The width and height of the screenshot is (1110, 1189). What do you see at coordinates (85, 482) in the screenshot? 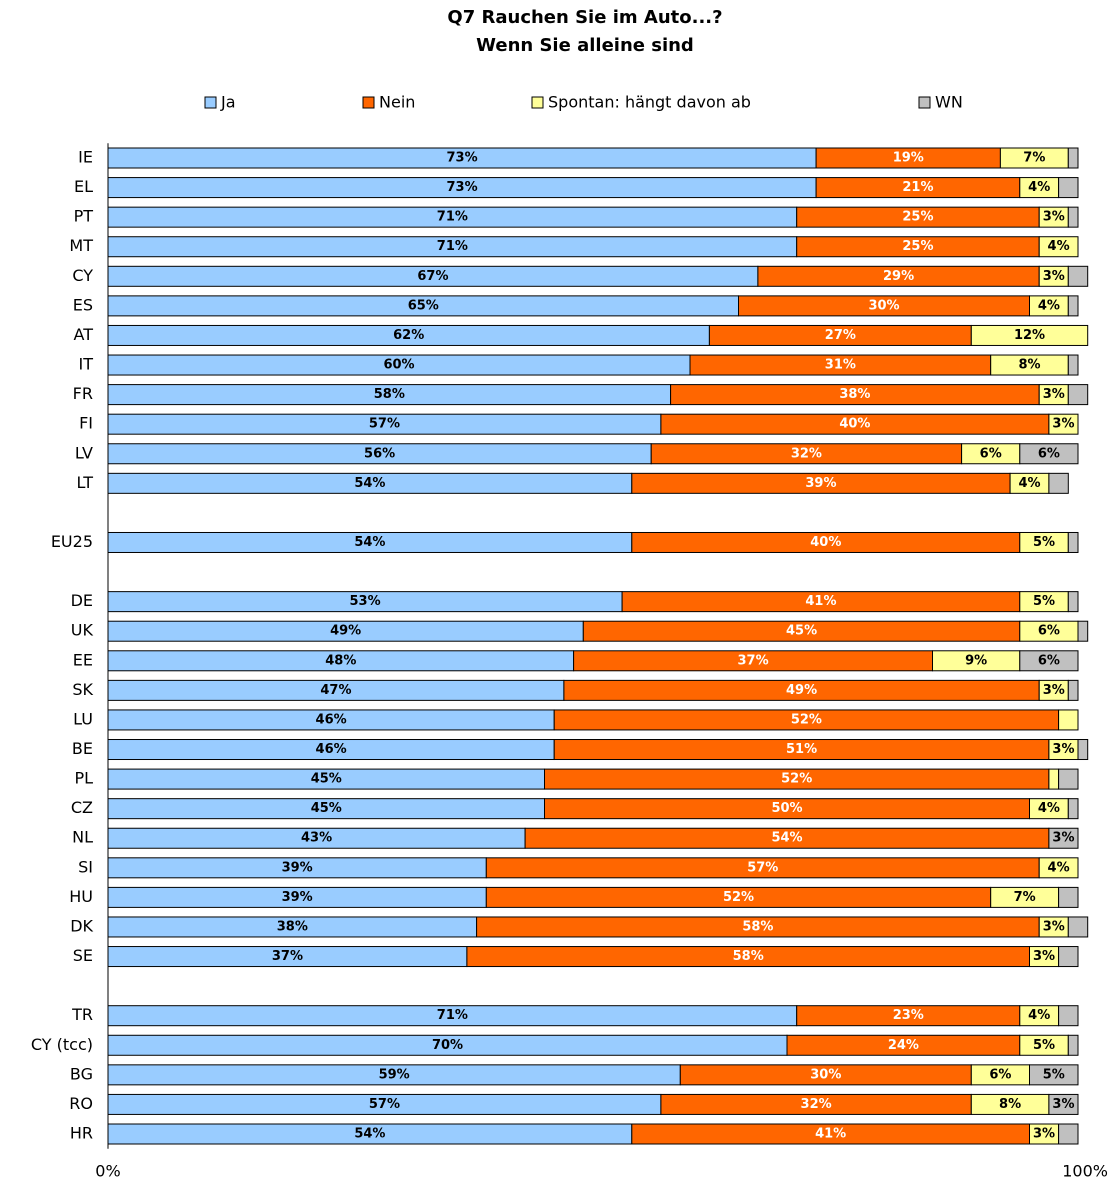
I see `y-tick-label: LT` at bounding box center [85, 482].